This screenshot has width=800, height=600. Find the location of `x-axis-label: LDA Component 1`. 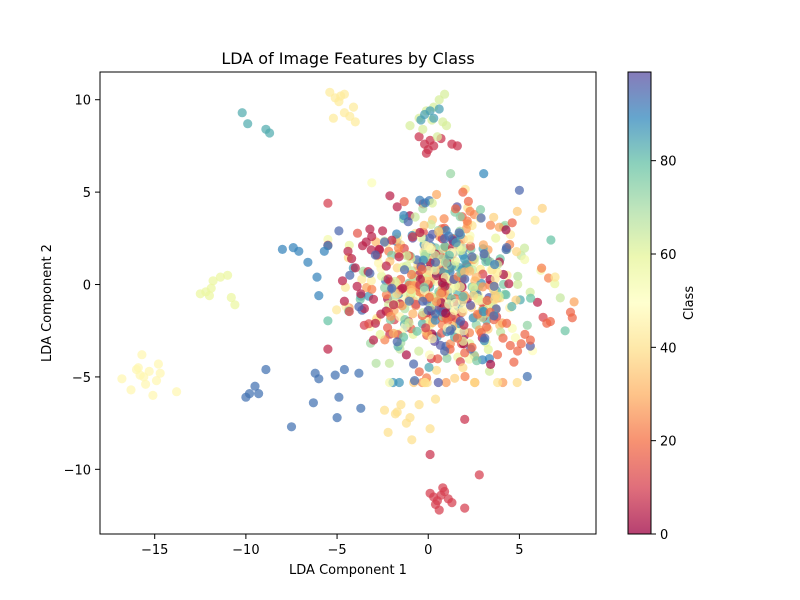

x-axis-label: LDA Component 1 is located at coordinates (348, 570).